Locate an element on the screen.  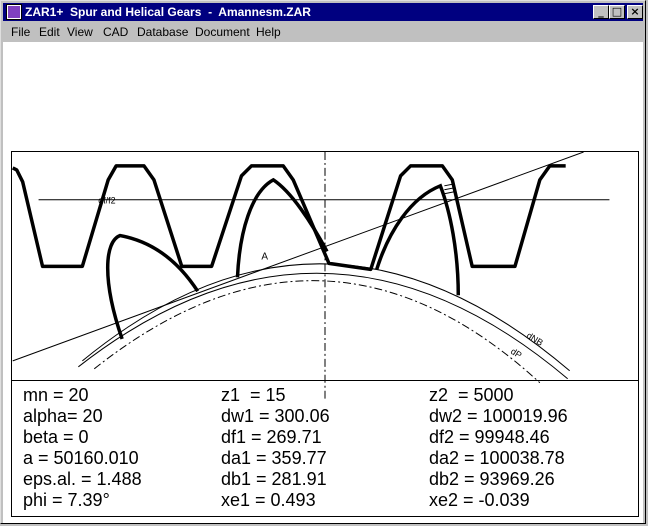
pinion-flank-left is located at coordinates (153, 286).